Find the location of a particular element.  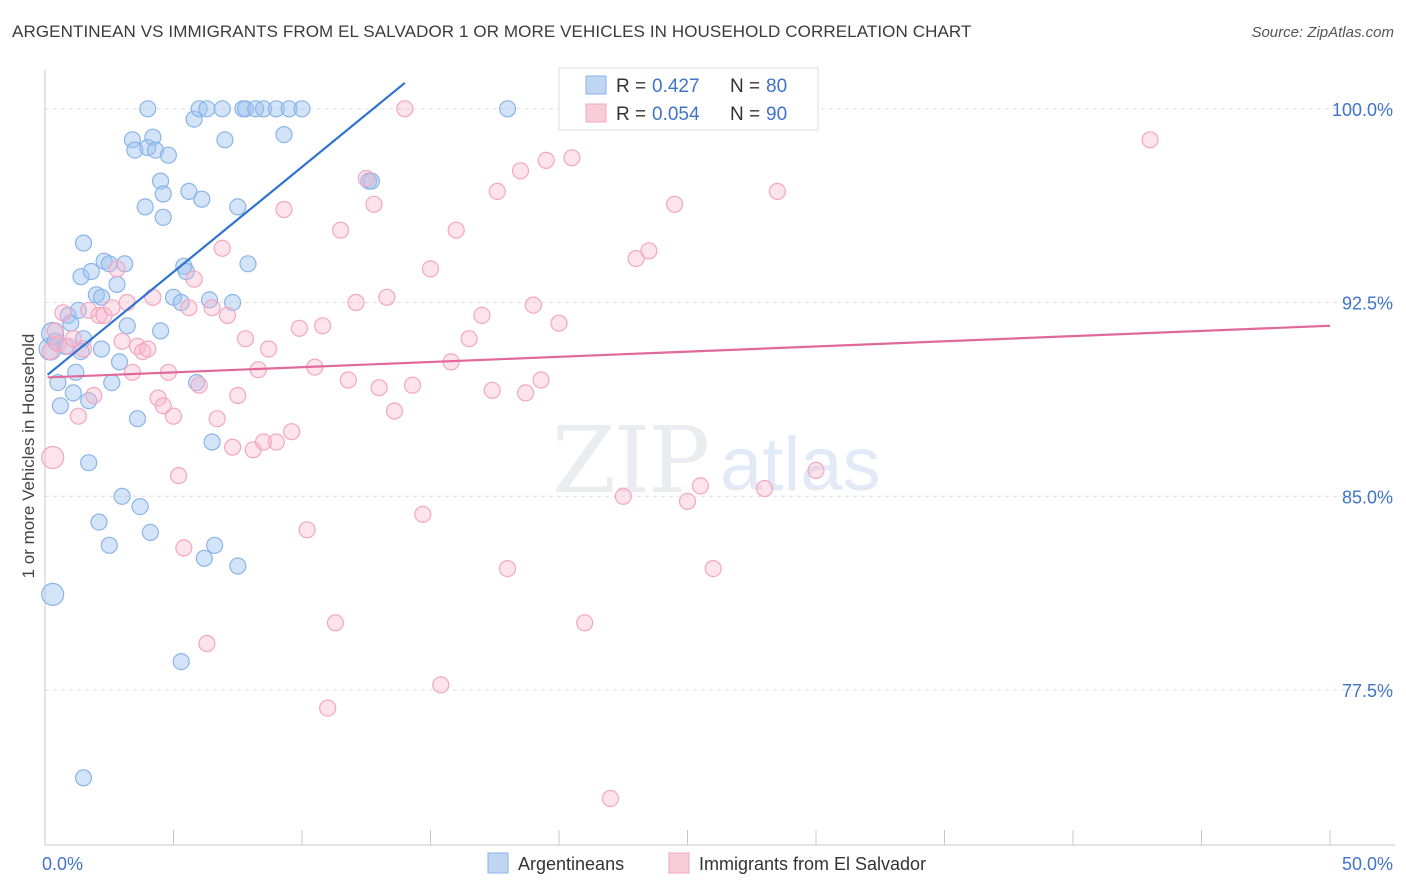

y-axis-title: 1 or more Vehicles in Household is located at coordinates (28, 456).